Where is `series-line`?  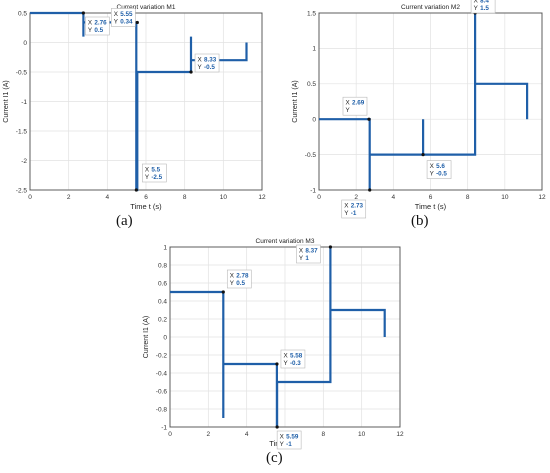
series-line is located at coordinates (424, 101).